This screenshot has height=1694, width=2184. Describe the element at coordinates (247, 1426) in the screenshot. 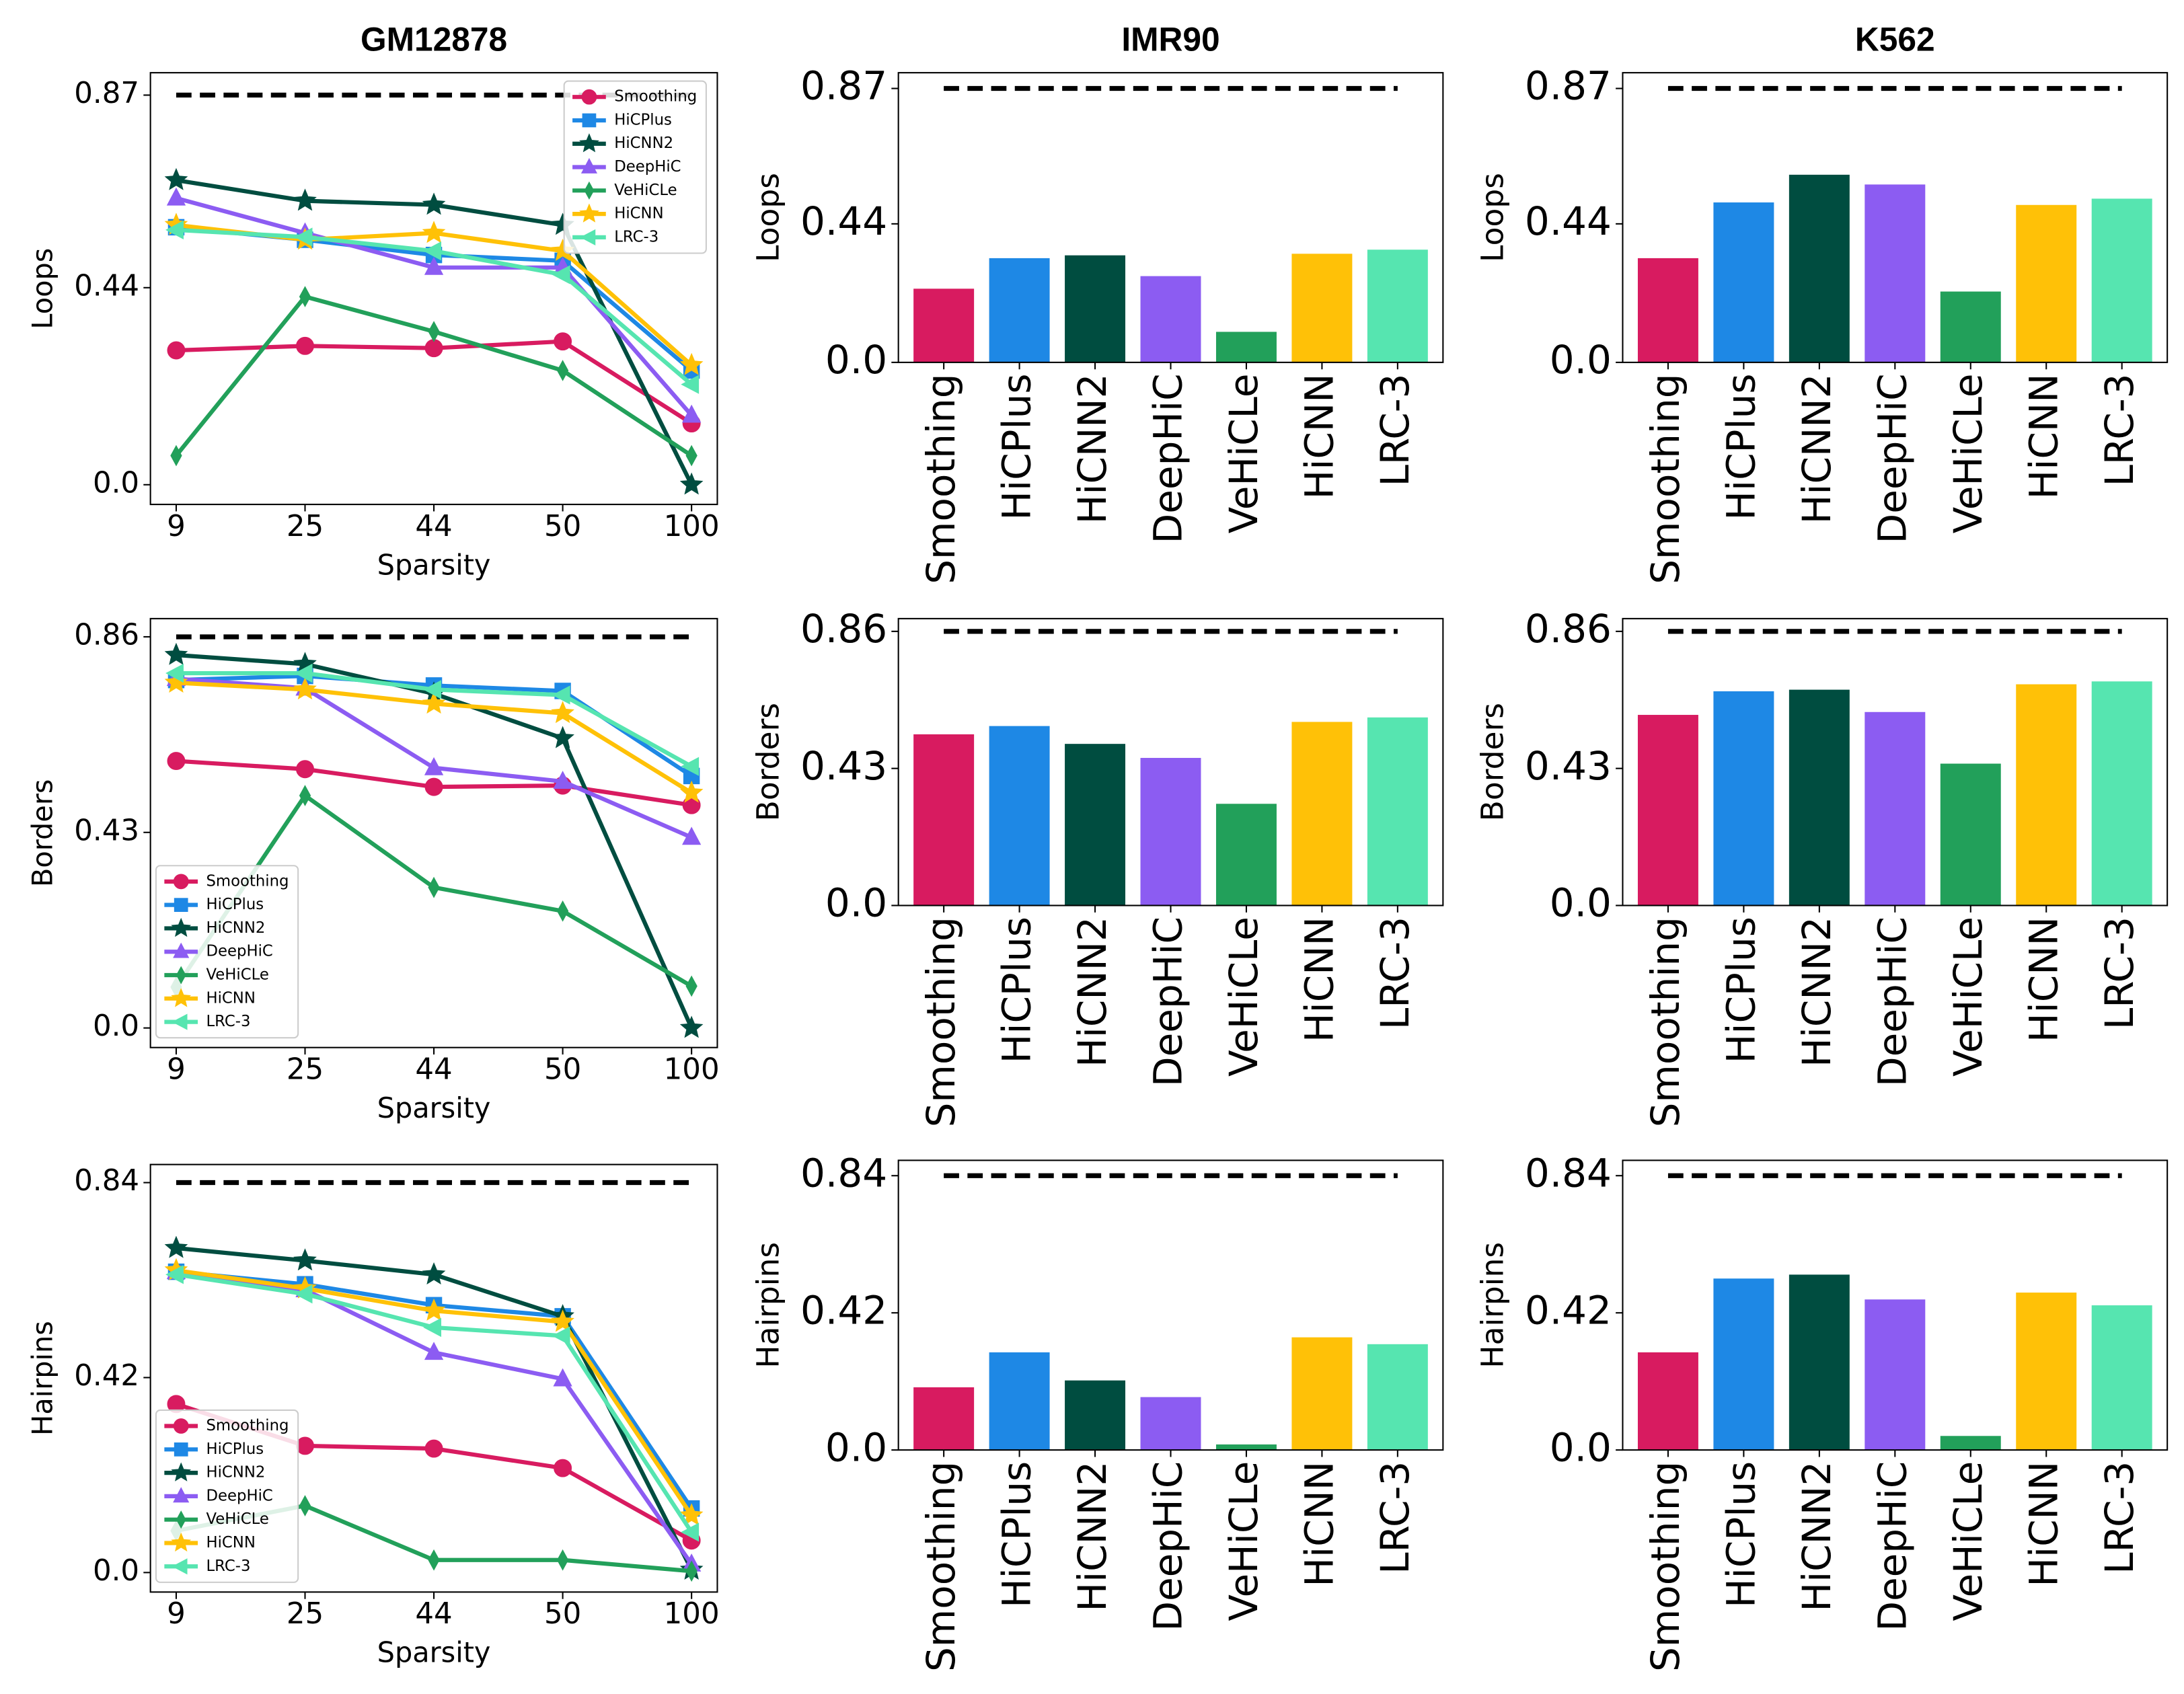

I see `legend-label: Smoothing` at that location.